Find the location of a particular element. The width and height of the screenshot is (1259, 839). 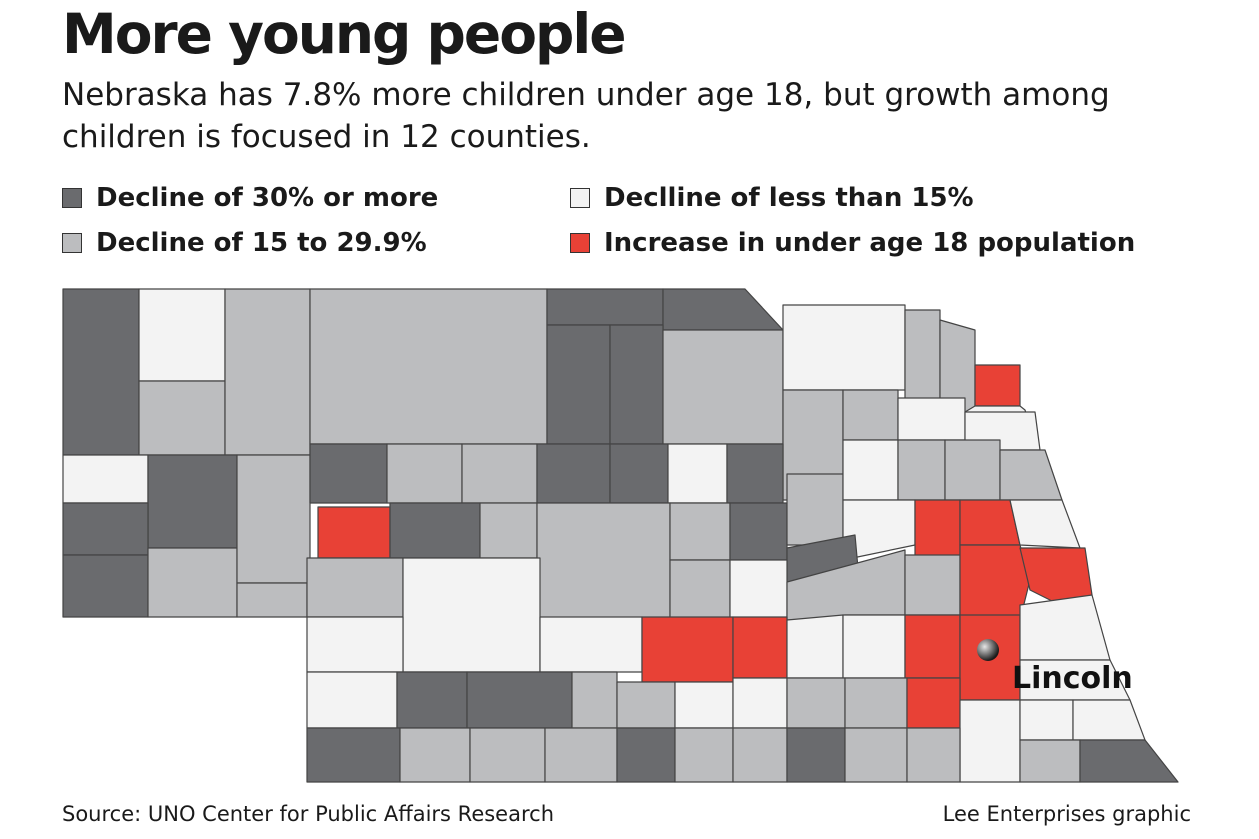

lincoln-marker: Lincoln is located at coordinates (1055, 667).